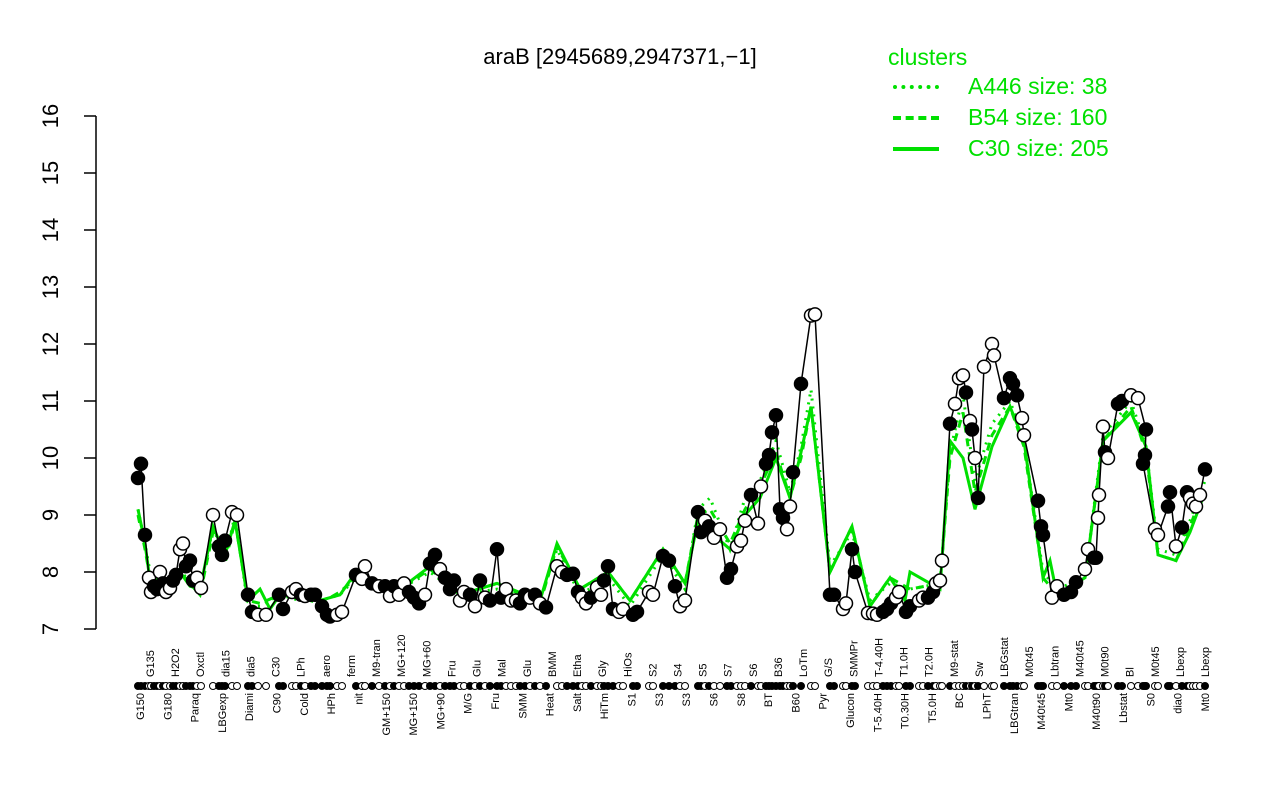  I want to click on x-tick-label: M0t90, so click(1106, 661).